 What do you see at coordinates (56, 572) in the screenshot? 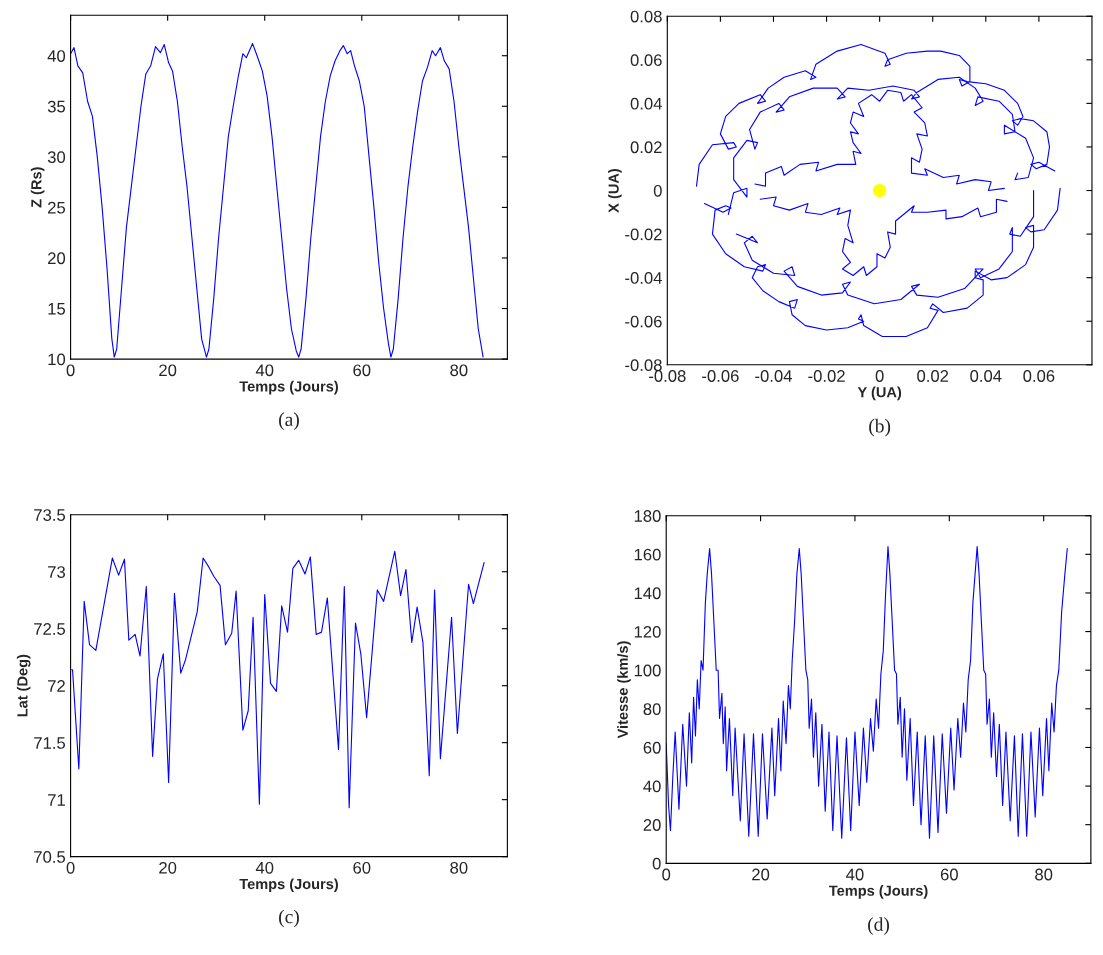
I see `y-tick-label: 73` at bounding box center [56, 572].